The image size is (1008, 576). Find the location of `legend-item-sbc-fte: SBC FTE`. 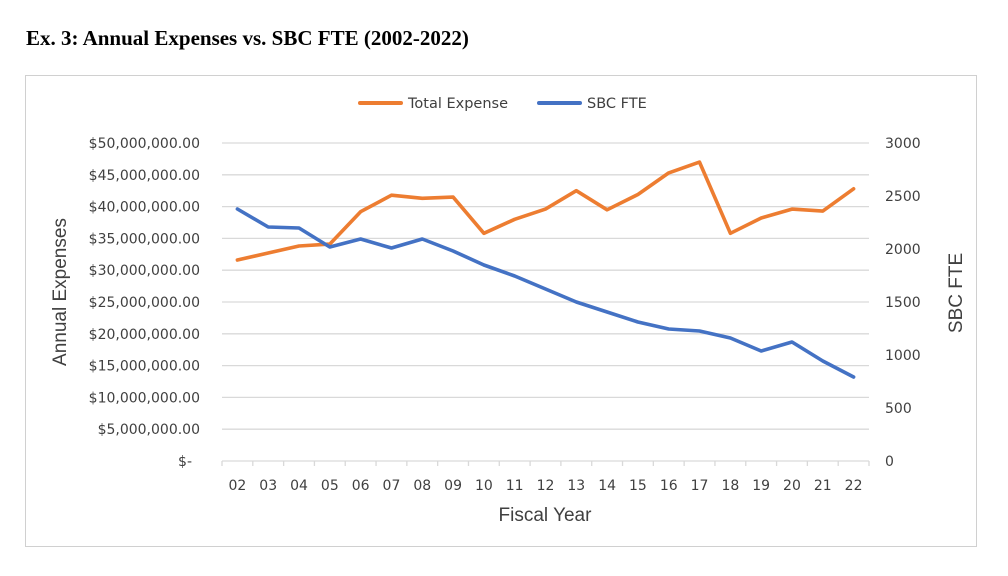

legend-item-sbc-fte: SBC FTE is located at coordinates (592, 104).